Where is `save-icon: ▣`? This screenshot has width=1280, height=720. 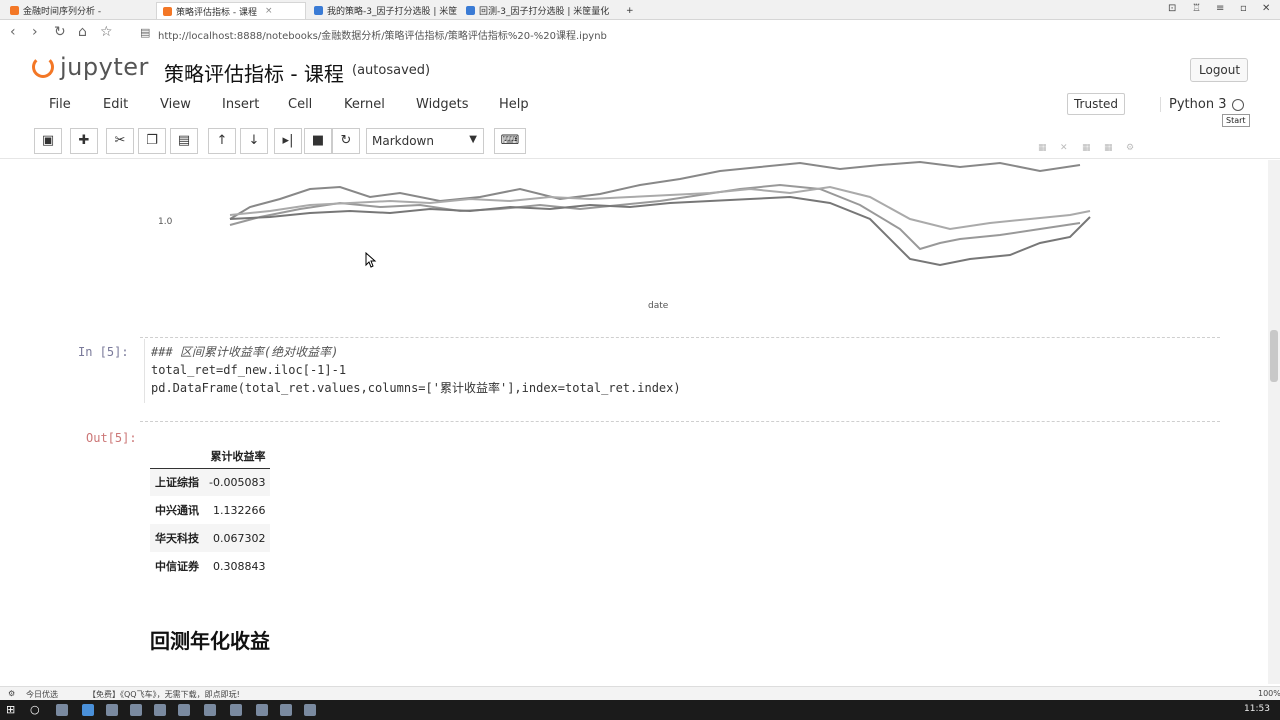 save-icon: ▣ is located at coordinates (48, 141).